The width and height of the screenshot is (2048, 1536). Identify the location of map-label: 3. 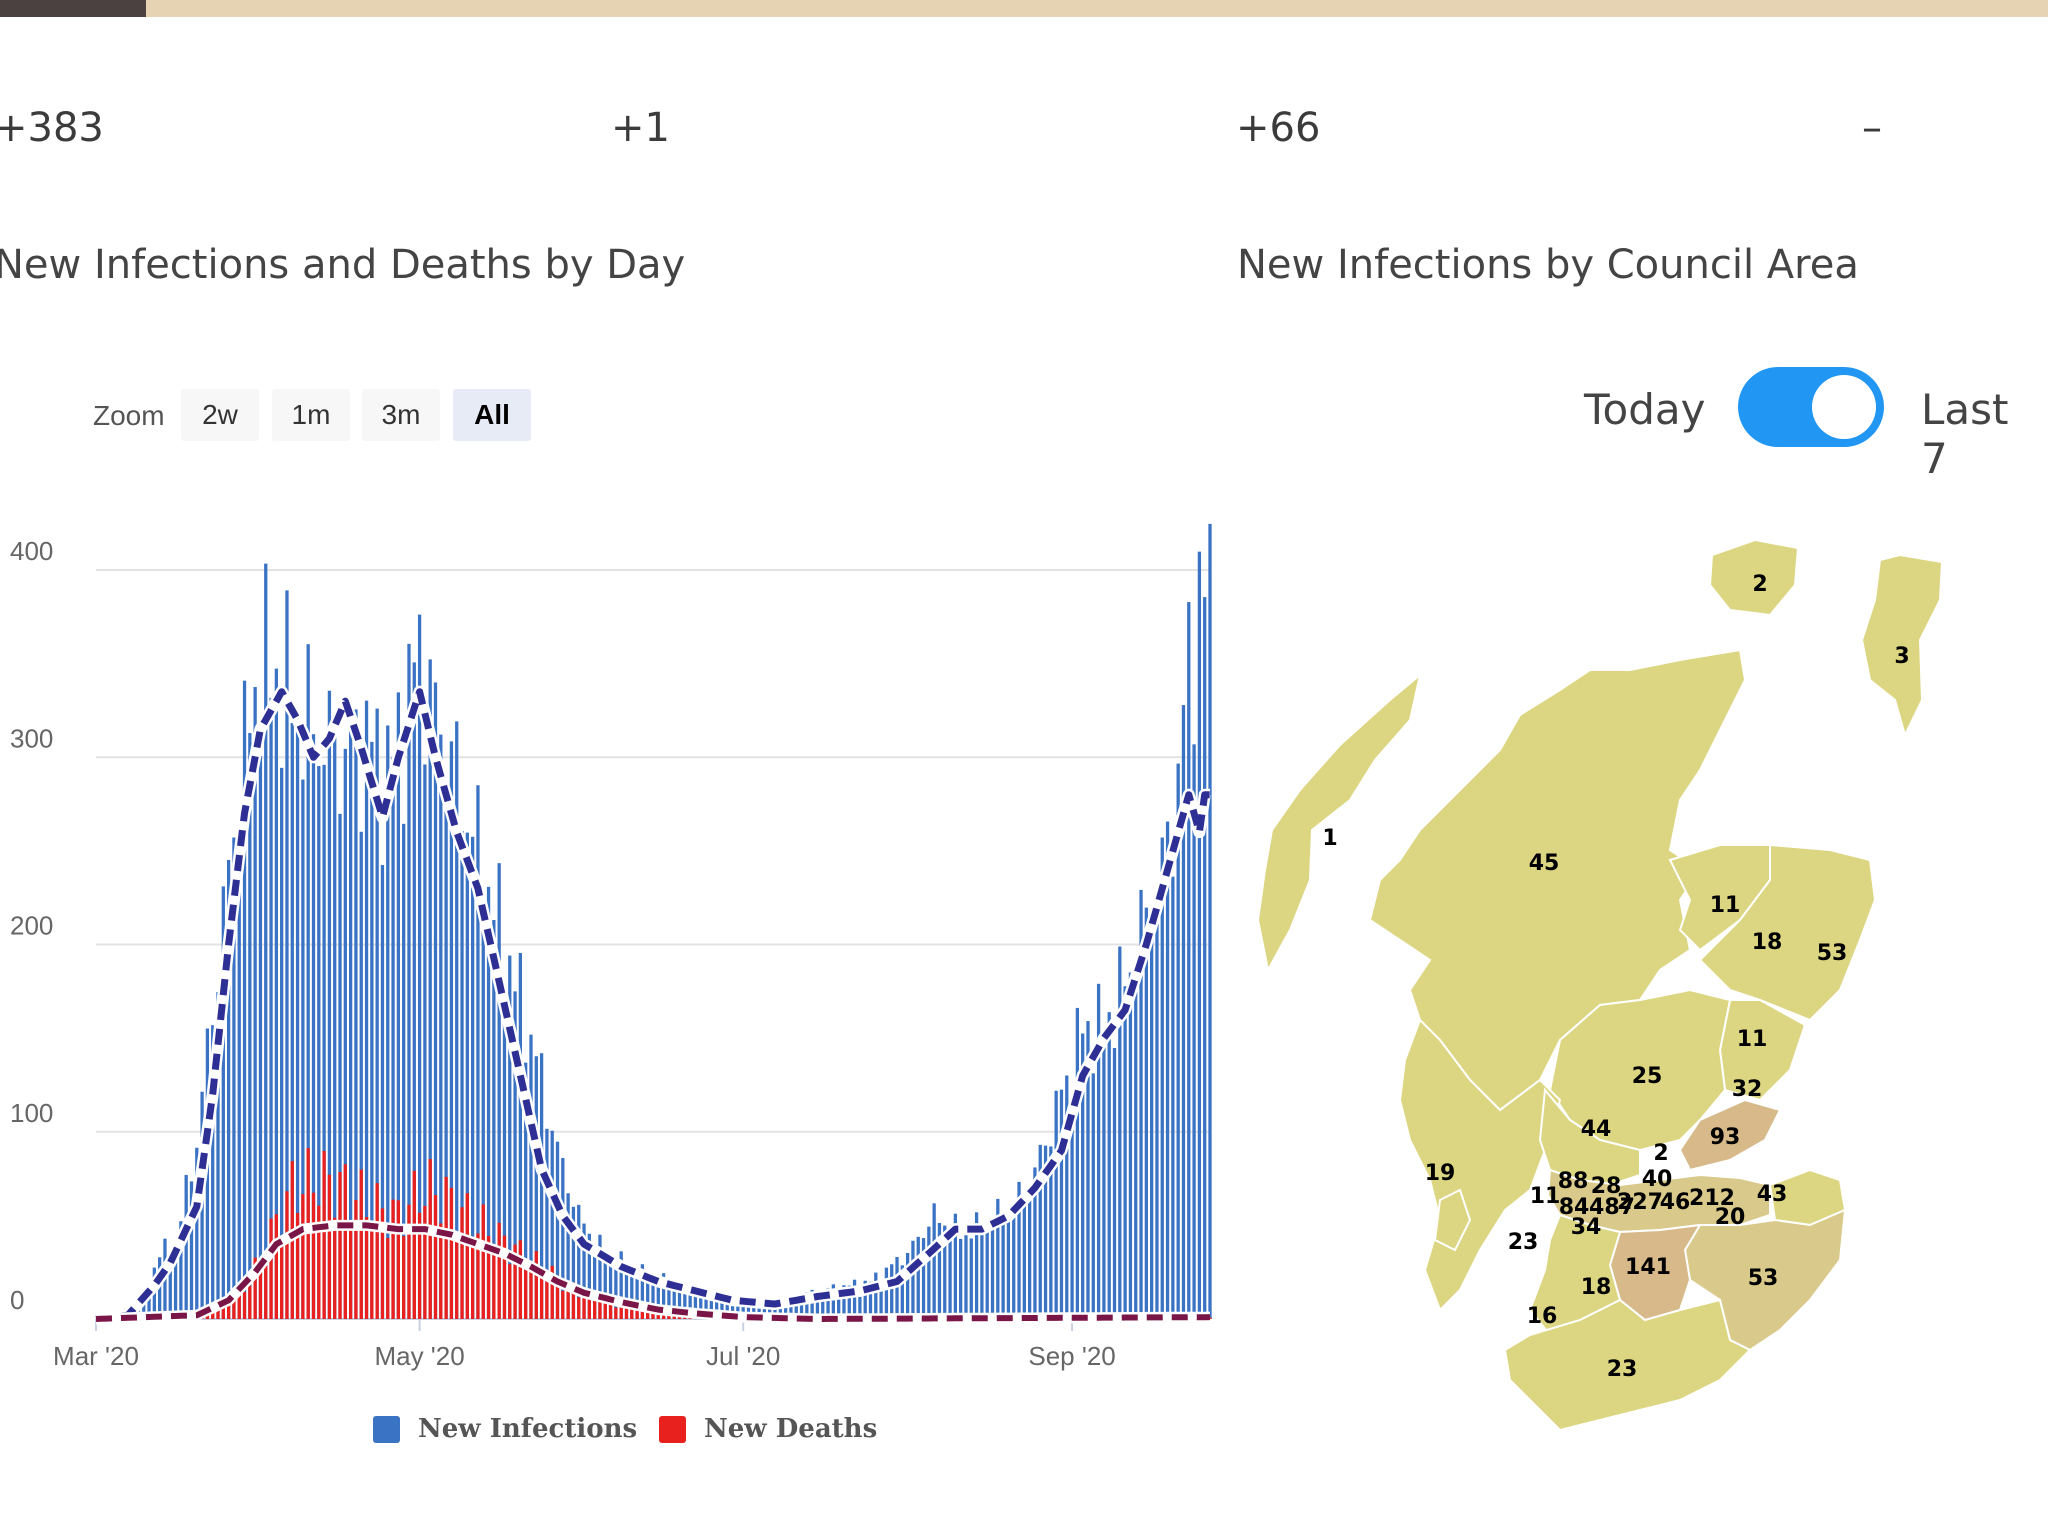
(1901, 656).